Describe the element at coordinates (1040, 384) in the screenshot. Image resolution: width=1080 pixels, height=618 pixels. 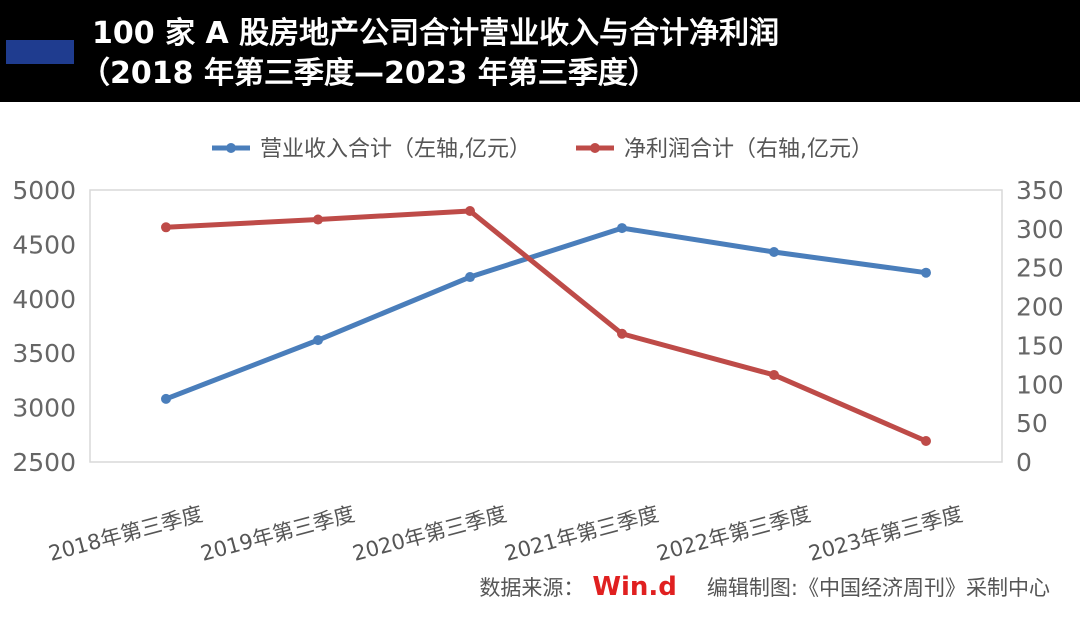
I see `right-axis-tick-label: 100` at that location.